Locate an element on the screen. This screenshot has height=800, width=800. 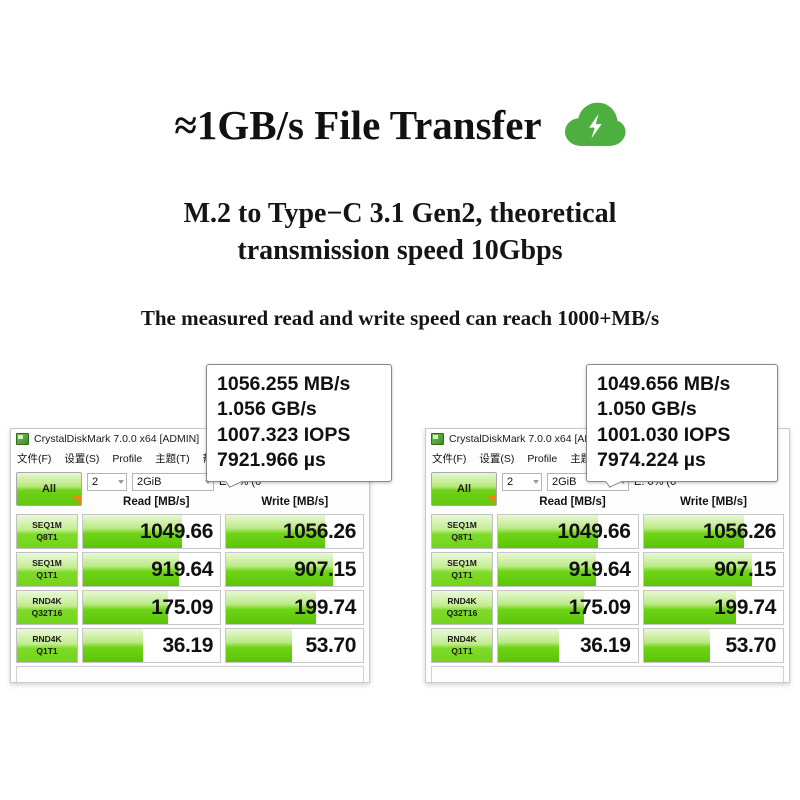
callout-line-mbs: 1049.656 MB/s is located at coordinates (664, 384).